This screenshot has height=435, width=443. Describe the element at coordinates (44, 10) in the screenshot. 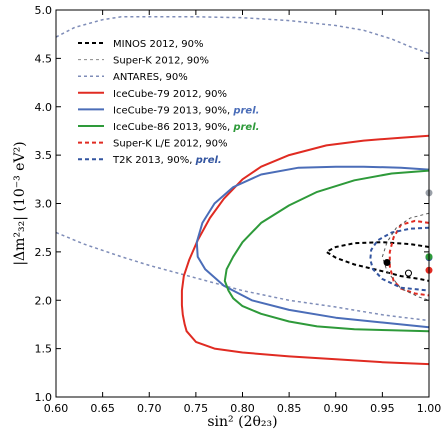

I see `y-tick-label: 5.0` at that location.